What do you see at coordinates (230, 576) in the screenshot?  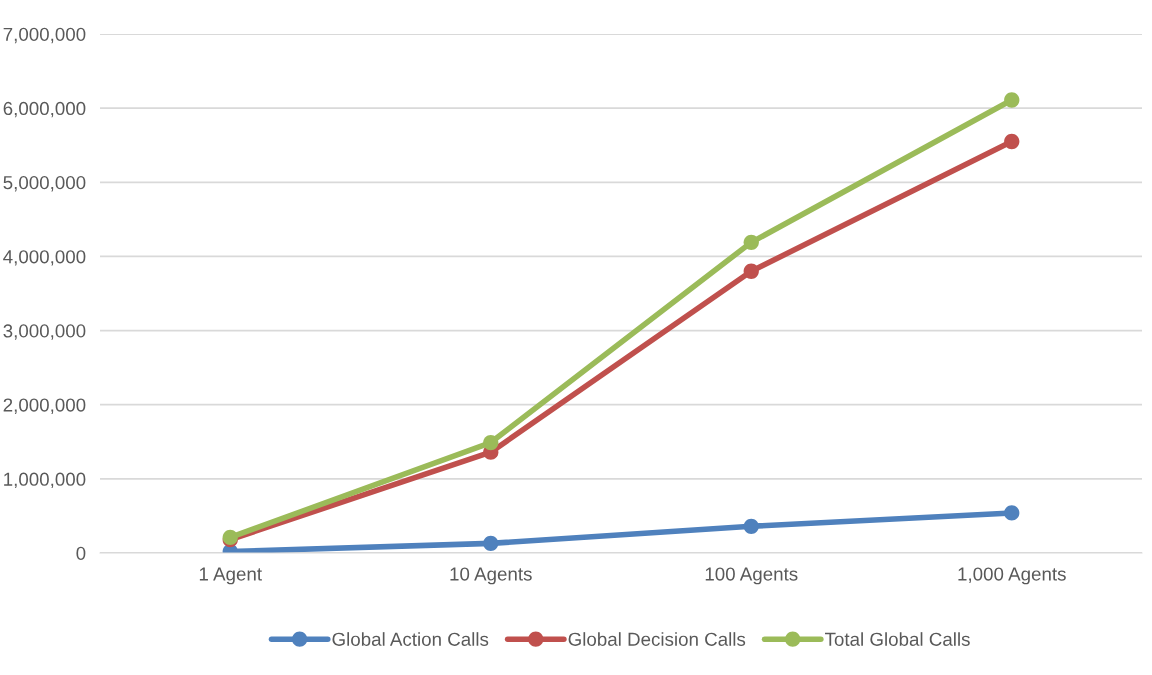 I see `x-tick-label: 1 Agent` at bounding box center [230, 576].